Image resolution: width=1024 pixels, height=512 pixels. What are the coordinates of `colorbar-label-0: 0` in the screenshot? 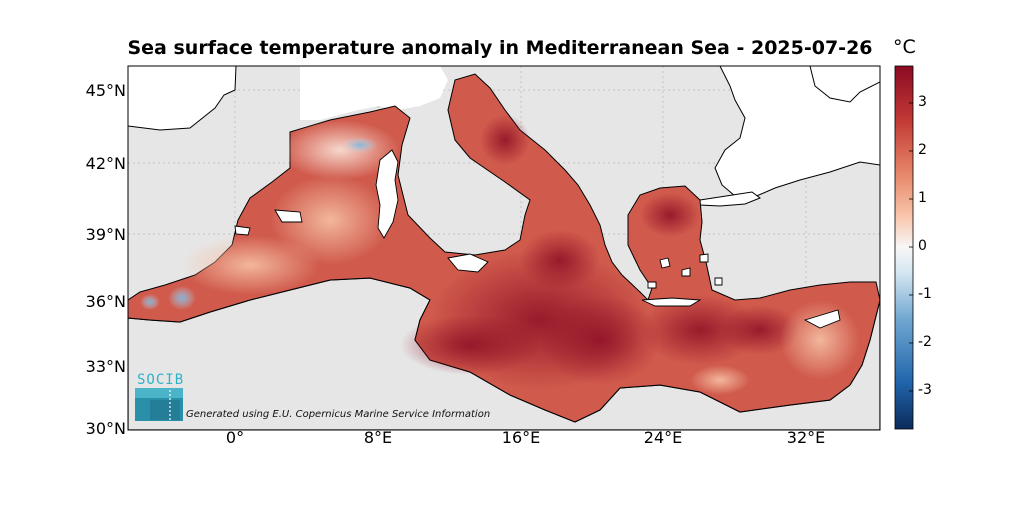 It's located at (922, 246).